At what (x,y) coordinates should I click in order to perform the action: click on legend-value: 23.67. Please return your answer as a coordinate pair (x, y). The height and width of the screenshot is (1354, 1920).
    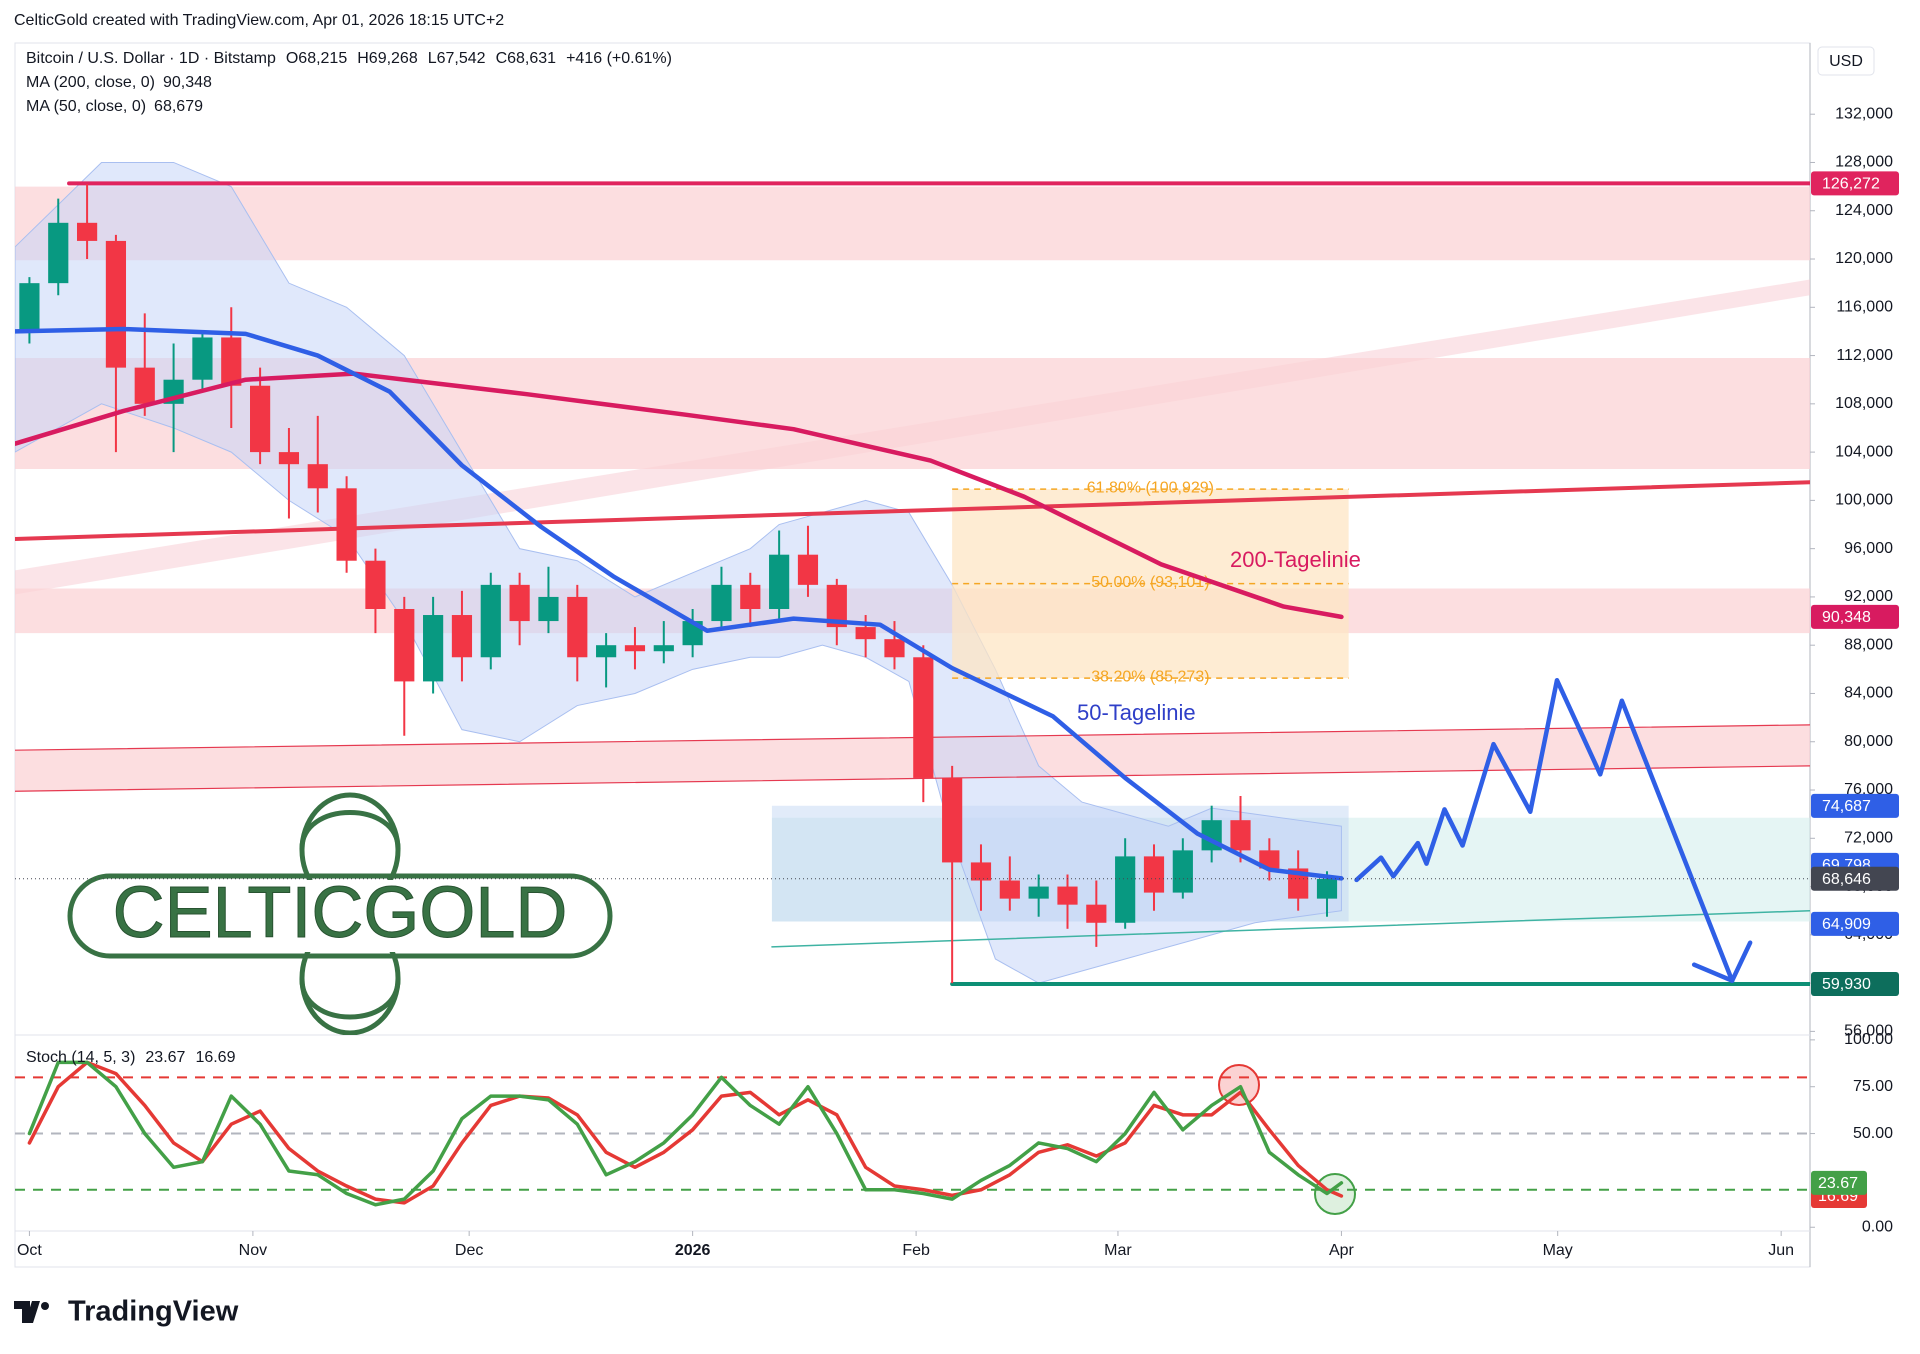
    Looking at the image, I should click on (165, 1057).